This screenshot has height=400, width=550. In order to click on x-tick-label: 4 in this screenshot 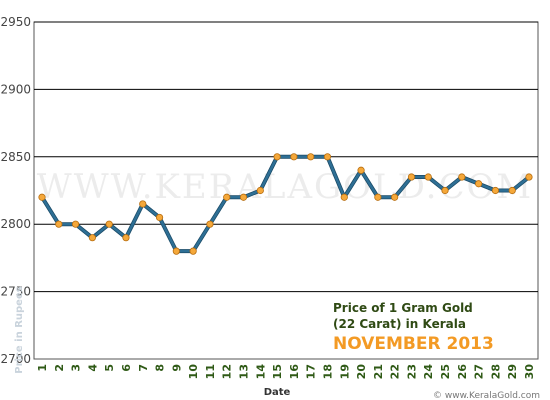, I will do `click(92, 368)`.